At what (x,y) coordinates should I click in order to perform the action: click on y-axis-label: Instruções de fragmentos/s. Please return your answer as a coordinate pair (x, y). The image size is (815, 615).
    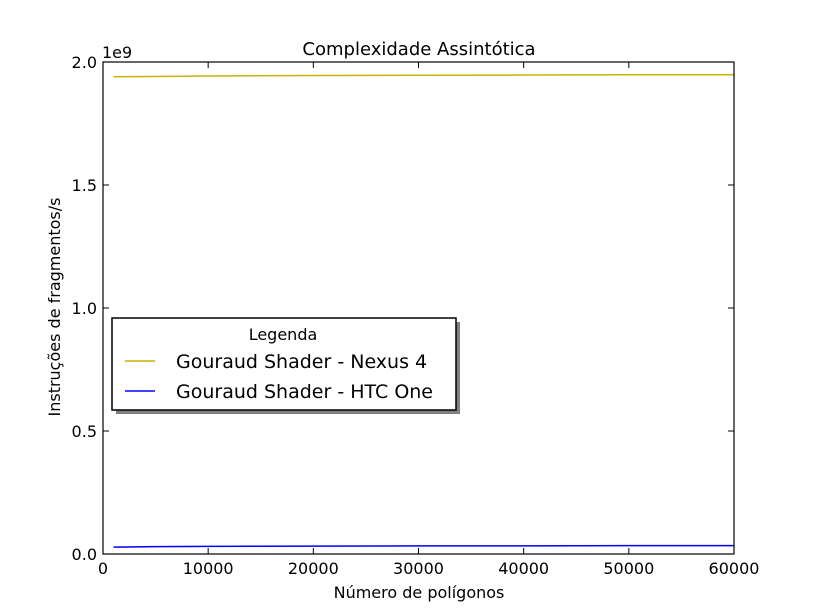
    Looking at the image, I should click on (54, 307).